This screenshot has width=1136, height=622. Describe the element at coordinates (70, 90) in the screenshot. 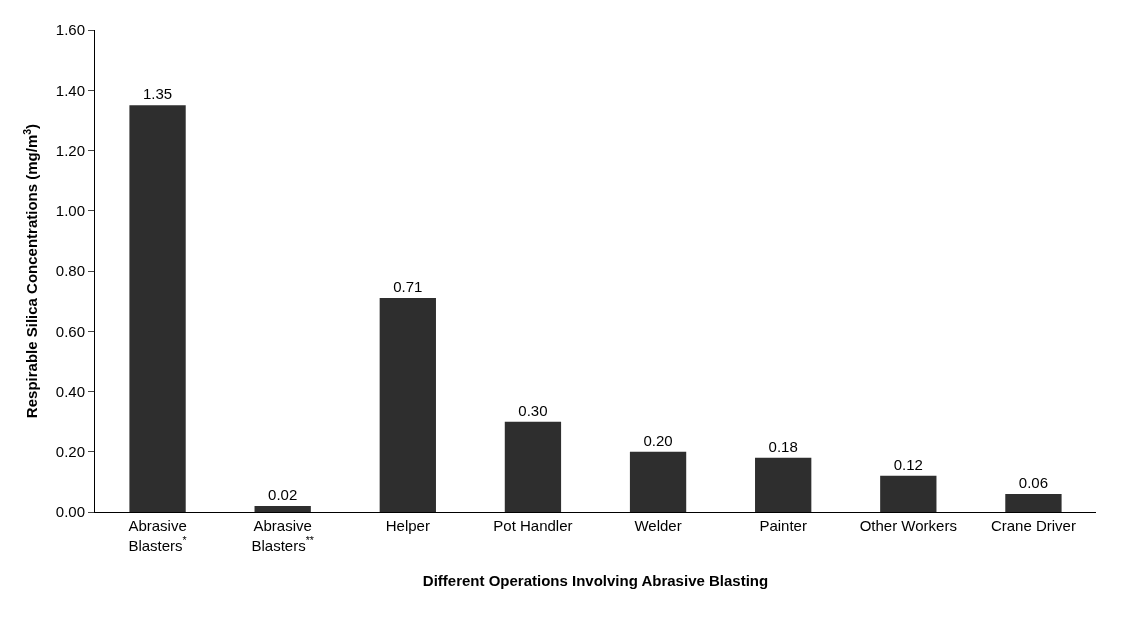

I see `y-tick-label: 1.40` at that location.